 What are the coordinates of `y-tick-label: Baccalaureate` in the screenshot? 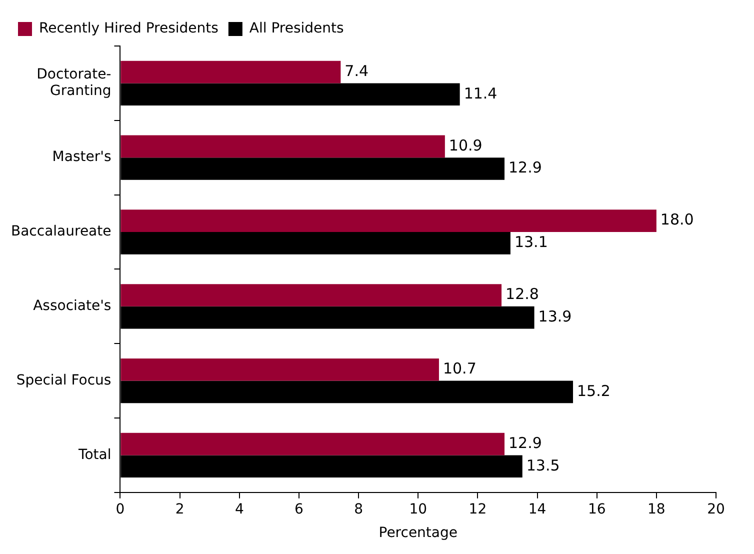 It's located at (61, 232).